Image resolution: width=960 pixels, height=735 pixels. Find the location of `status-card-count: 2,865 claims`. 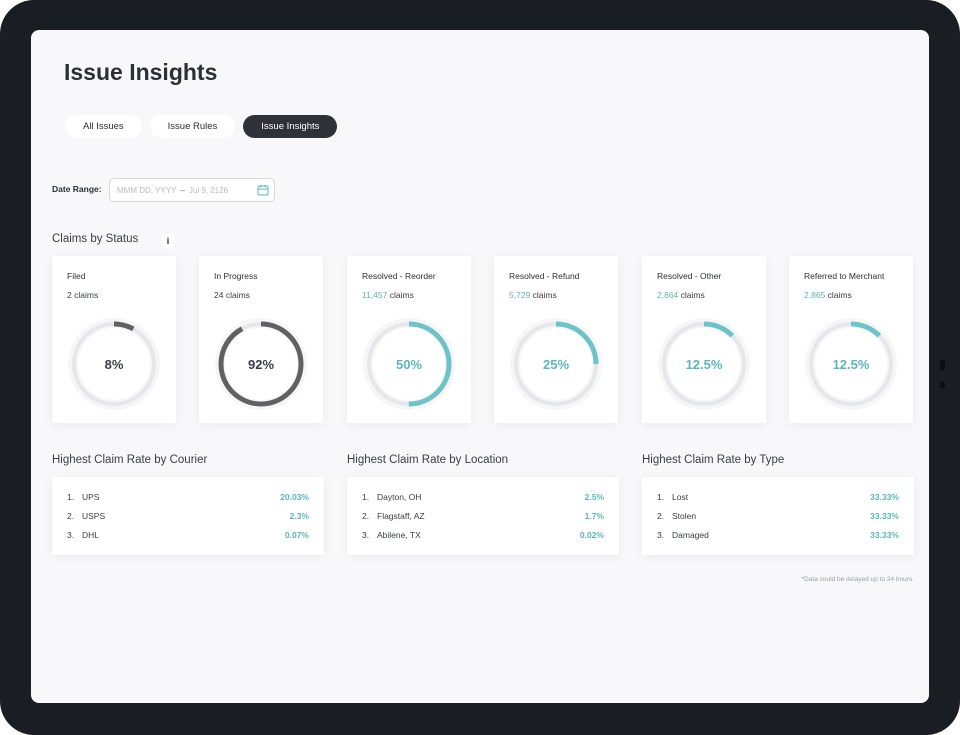

status-card-count: 2,865 claims is located at coordinates (828, 295).